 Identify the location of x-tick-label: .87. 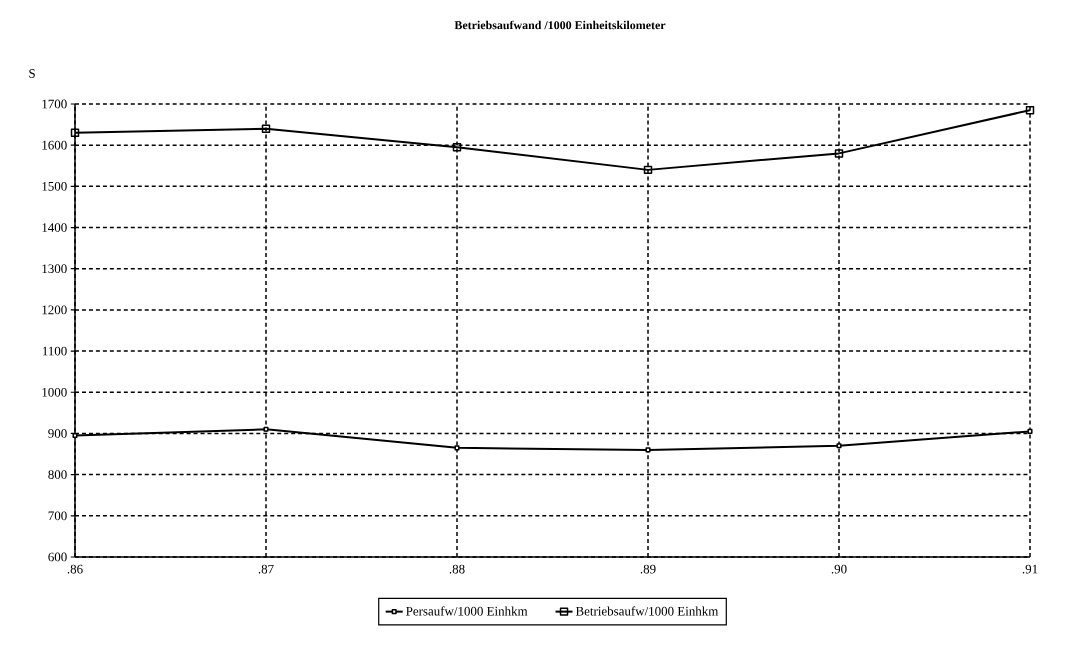
(266, 569).